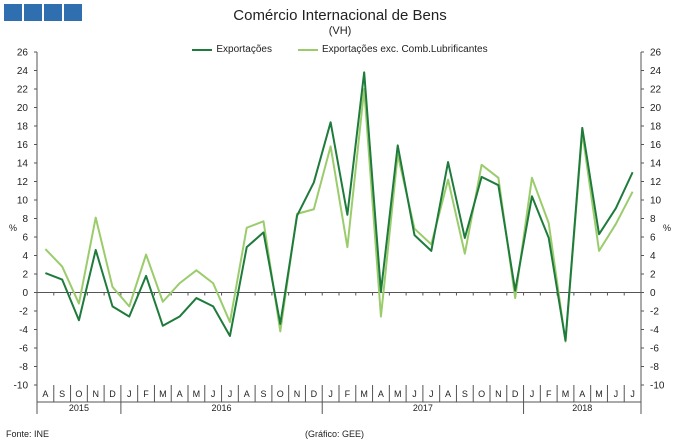 The height and width of the screenshot is (446, 680). What do you see at coordinates (340, 15) in the screenshot?
I see `chart-title: Comércio Internacional de Bens` at bounding box center [340, 15].